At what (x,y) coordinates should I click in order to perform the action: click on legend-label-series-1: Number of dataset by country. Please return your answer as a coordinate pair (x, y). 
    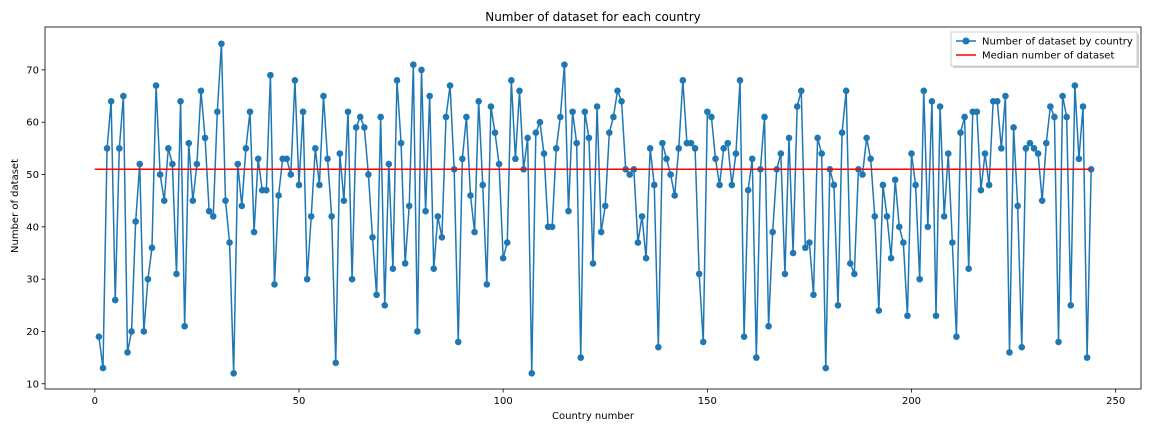
    Looking at the image, I should click on (1057, 42).